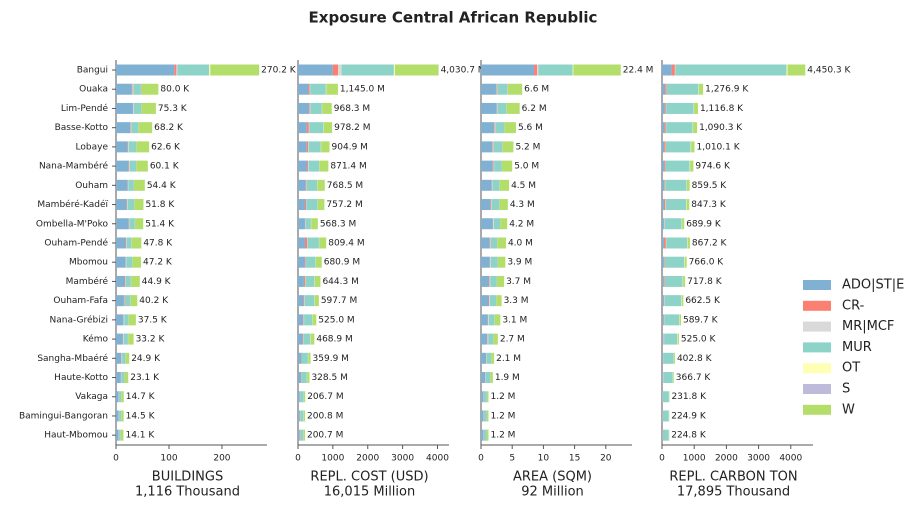 The image size is (924, 510). What do you see at coordinates (92, 71) in the screenshot?
I see `y-tick-label: Bangui` at bounding box center [92, 71].